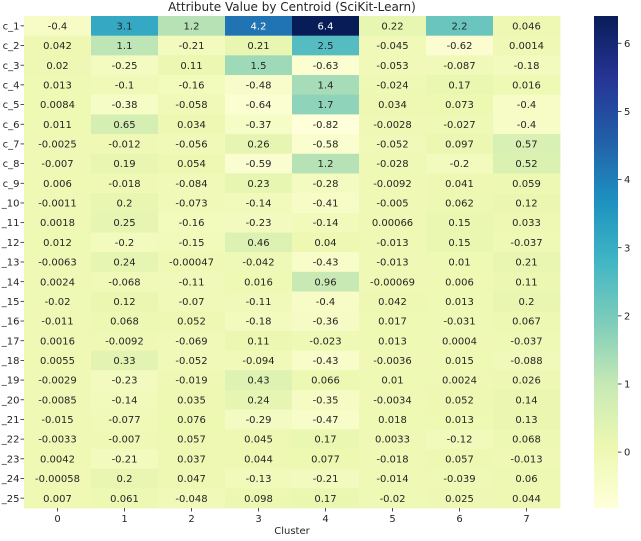 Image resolution: width=641 pixels, height=541 pixels. I want to click on cell-value-label: 0.24, so click(124, 263).